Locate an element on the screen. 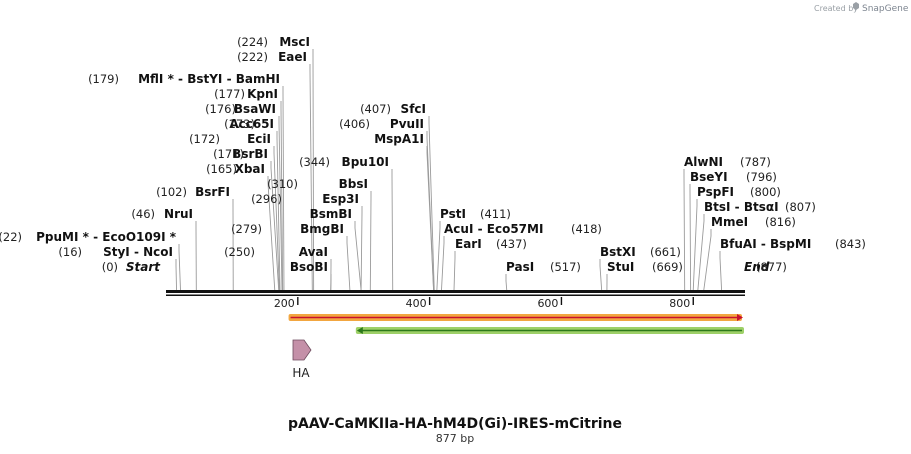 The width and height of the screenshot is (911, 454). enzyme-name-part: Eco57MI is located at coordinates (515, 229).